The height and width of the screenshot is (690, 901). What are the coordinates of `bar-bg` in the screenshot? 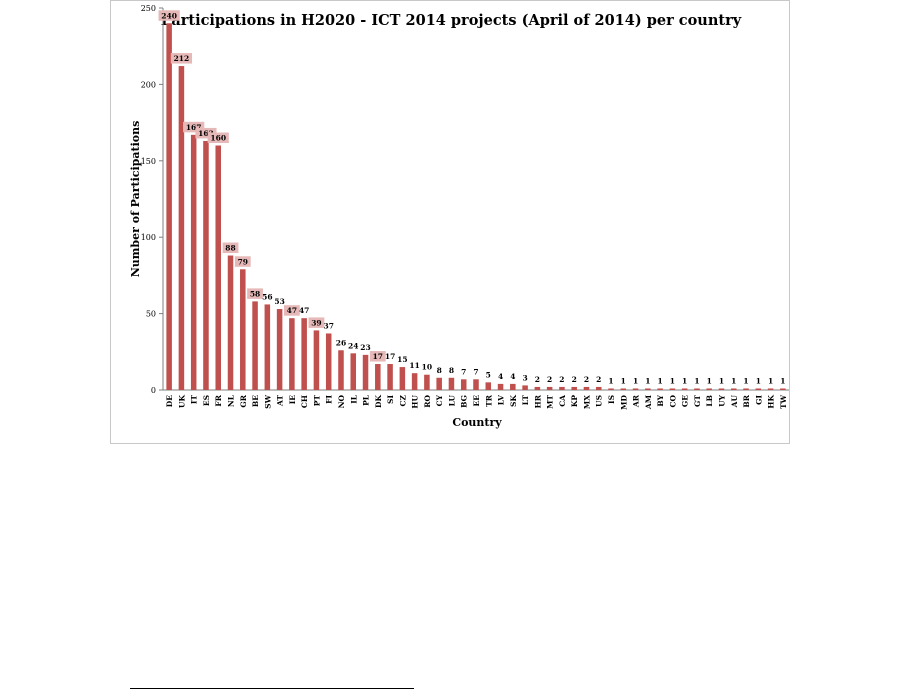 It's located at (463, 384).